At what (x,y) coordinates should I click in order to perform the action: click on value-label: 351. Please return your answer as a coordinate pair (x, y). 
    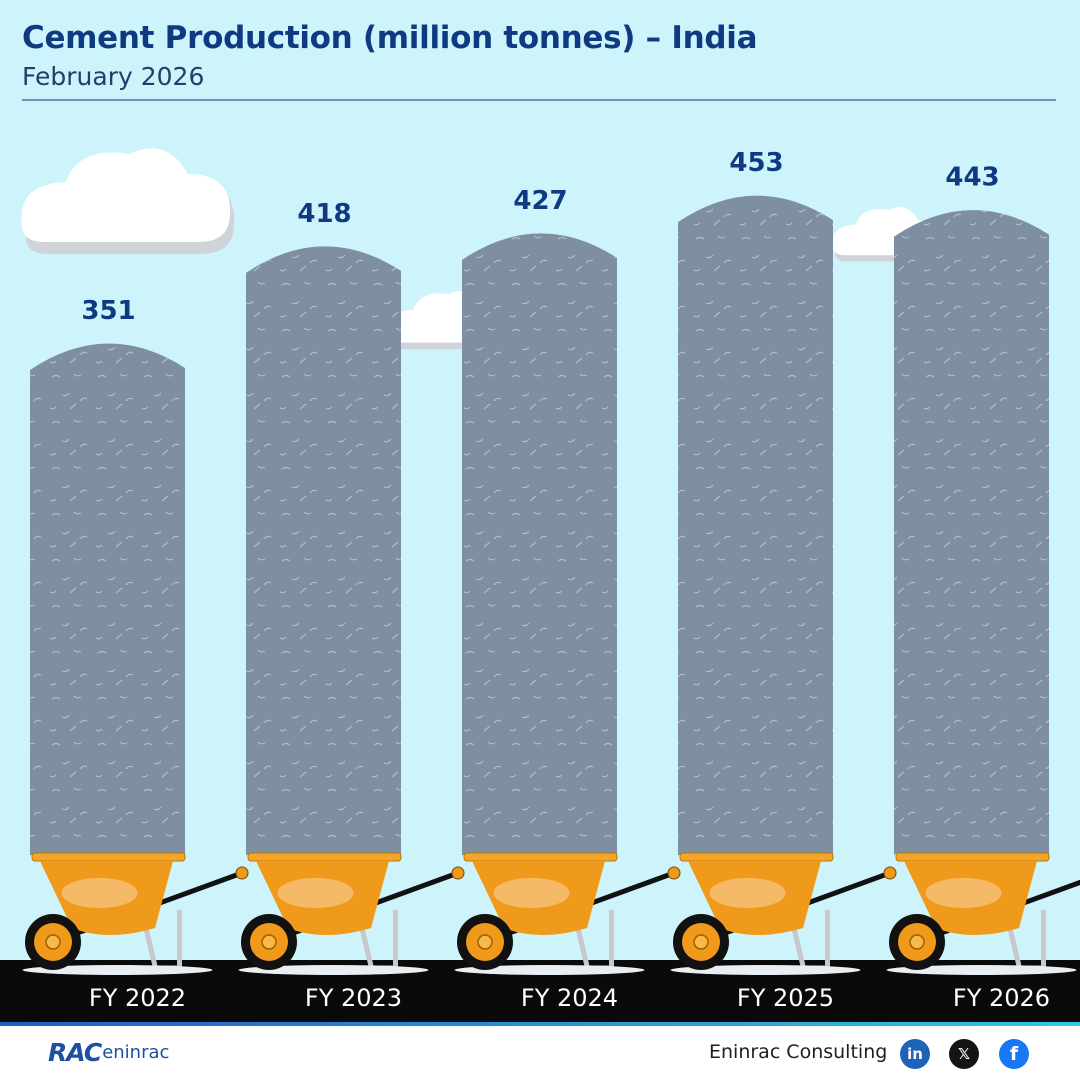
    Looking at the image, I should click on (108, 311).